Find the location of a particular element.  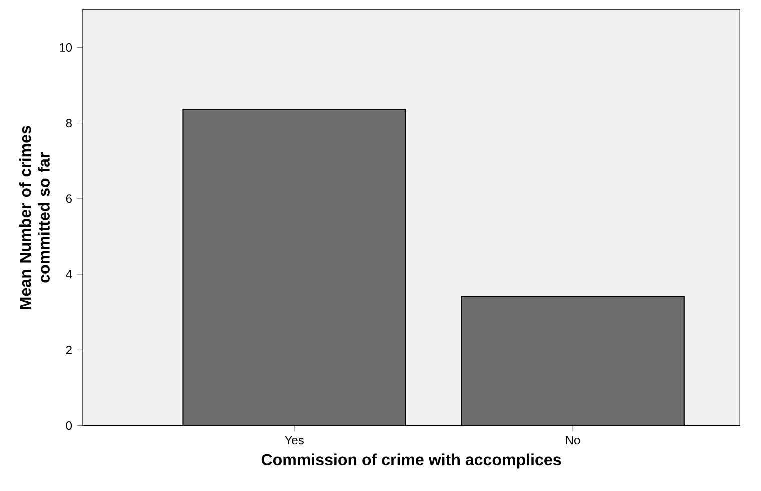

y-tick-label: 4 is located at coordinates (69, 274).